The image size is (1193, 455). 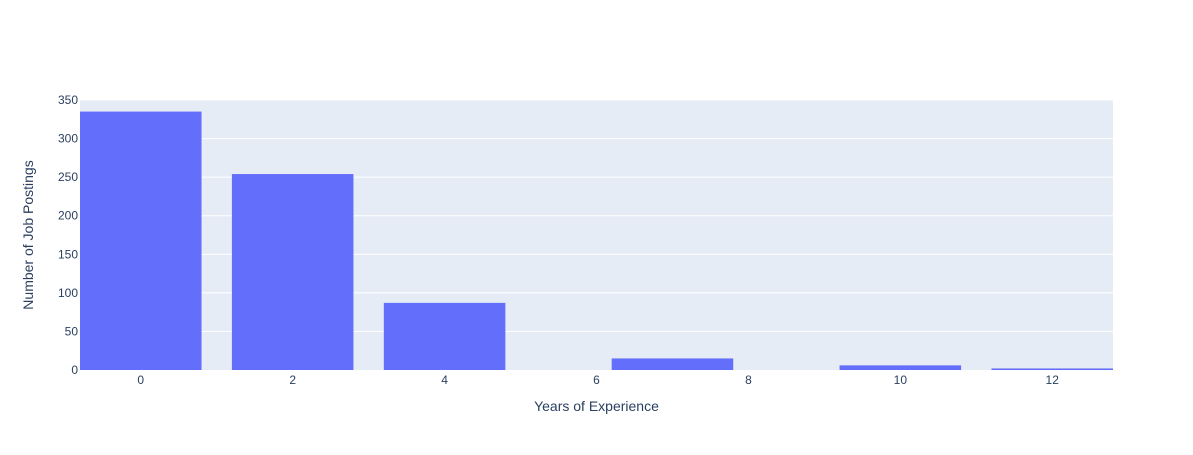 What do you see at coordinates (444, 380) in the screenshot?
I see `x-tick-label: 4` at bounding box center [444, 380].